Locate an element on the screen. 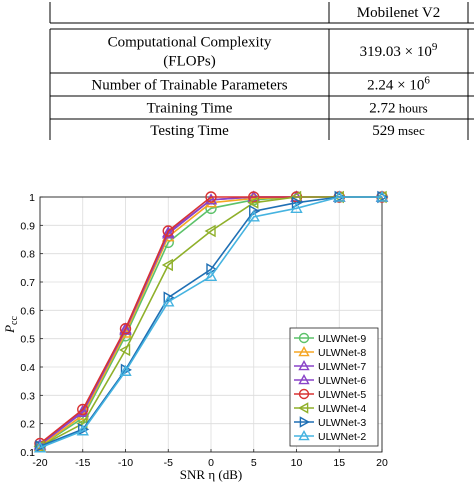  legend-entry: ULWNet-4 is located at coordinates (342, 409).